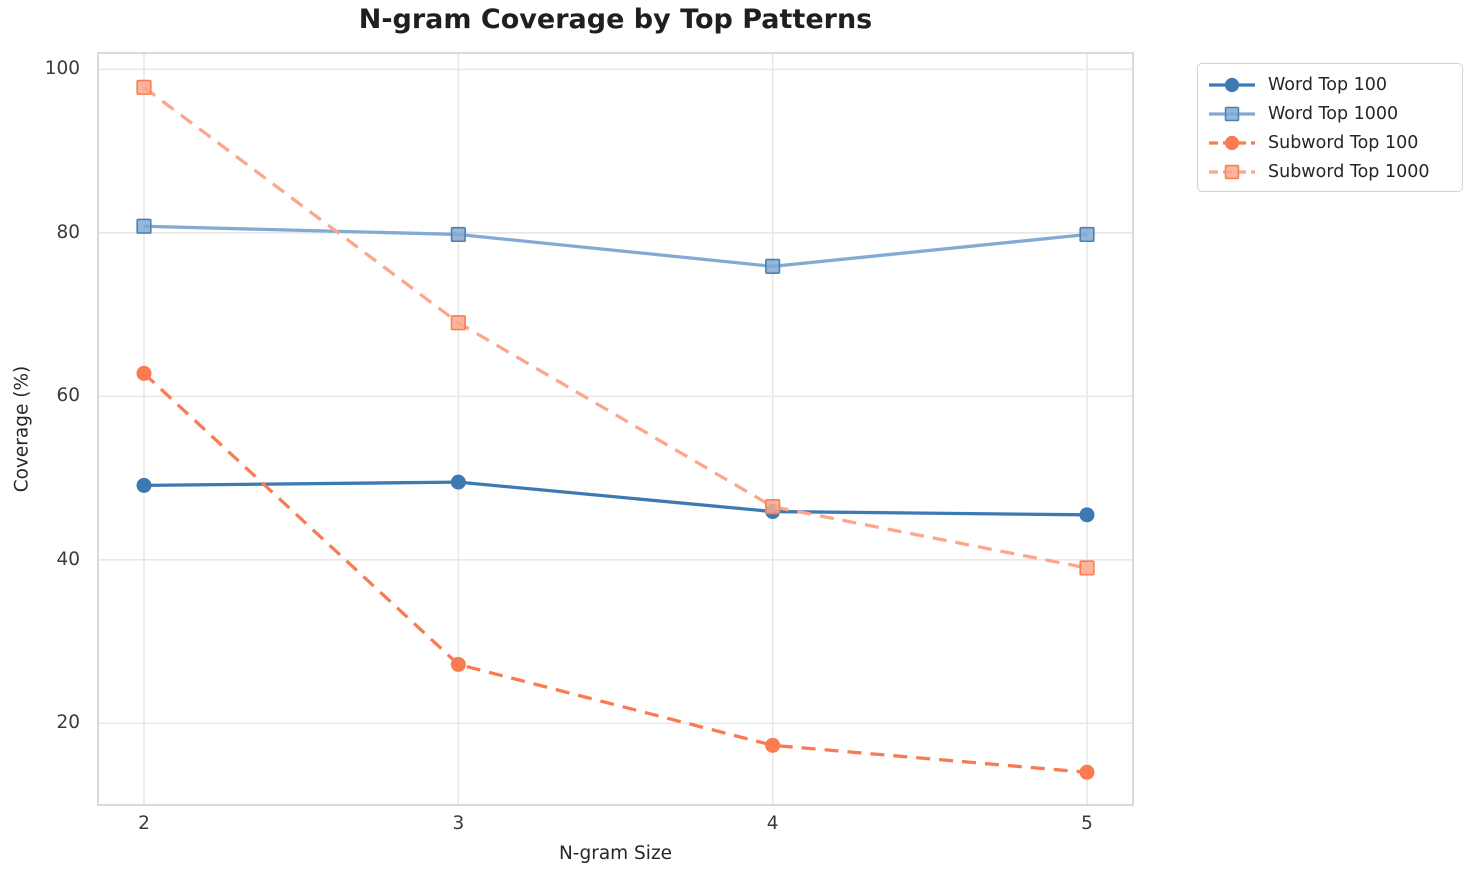  What do you see at coordinates (1349, 171) in the screenshot?
I see `legend-item-label: Subword Top 1000` at bounding box center [1349, 171].